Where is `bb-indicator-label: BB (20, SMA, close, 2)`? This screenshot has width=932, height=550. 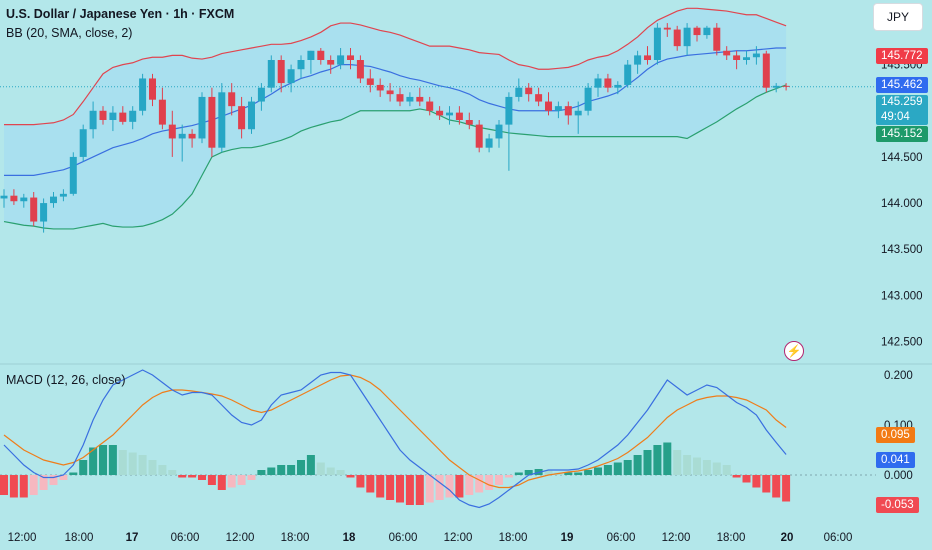
bb-indicator-label: BB (20, SMA, close, 2) is located at coordinates (69, 33).